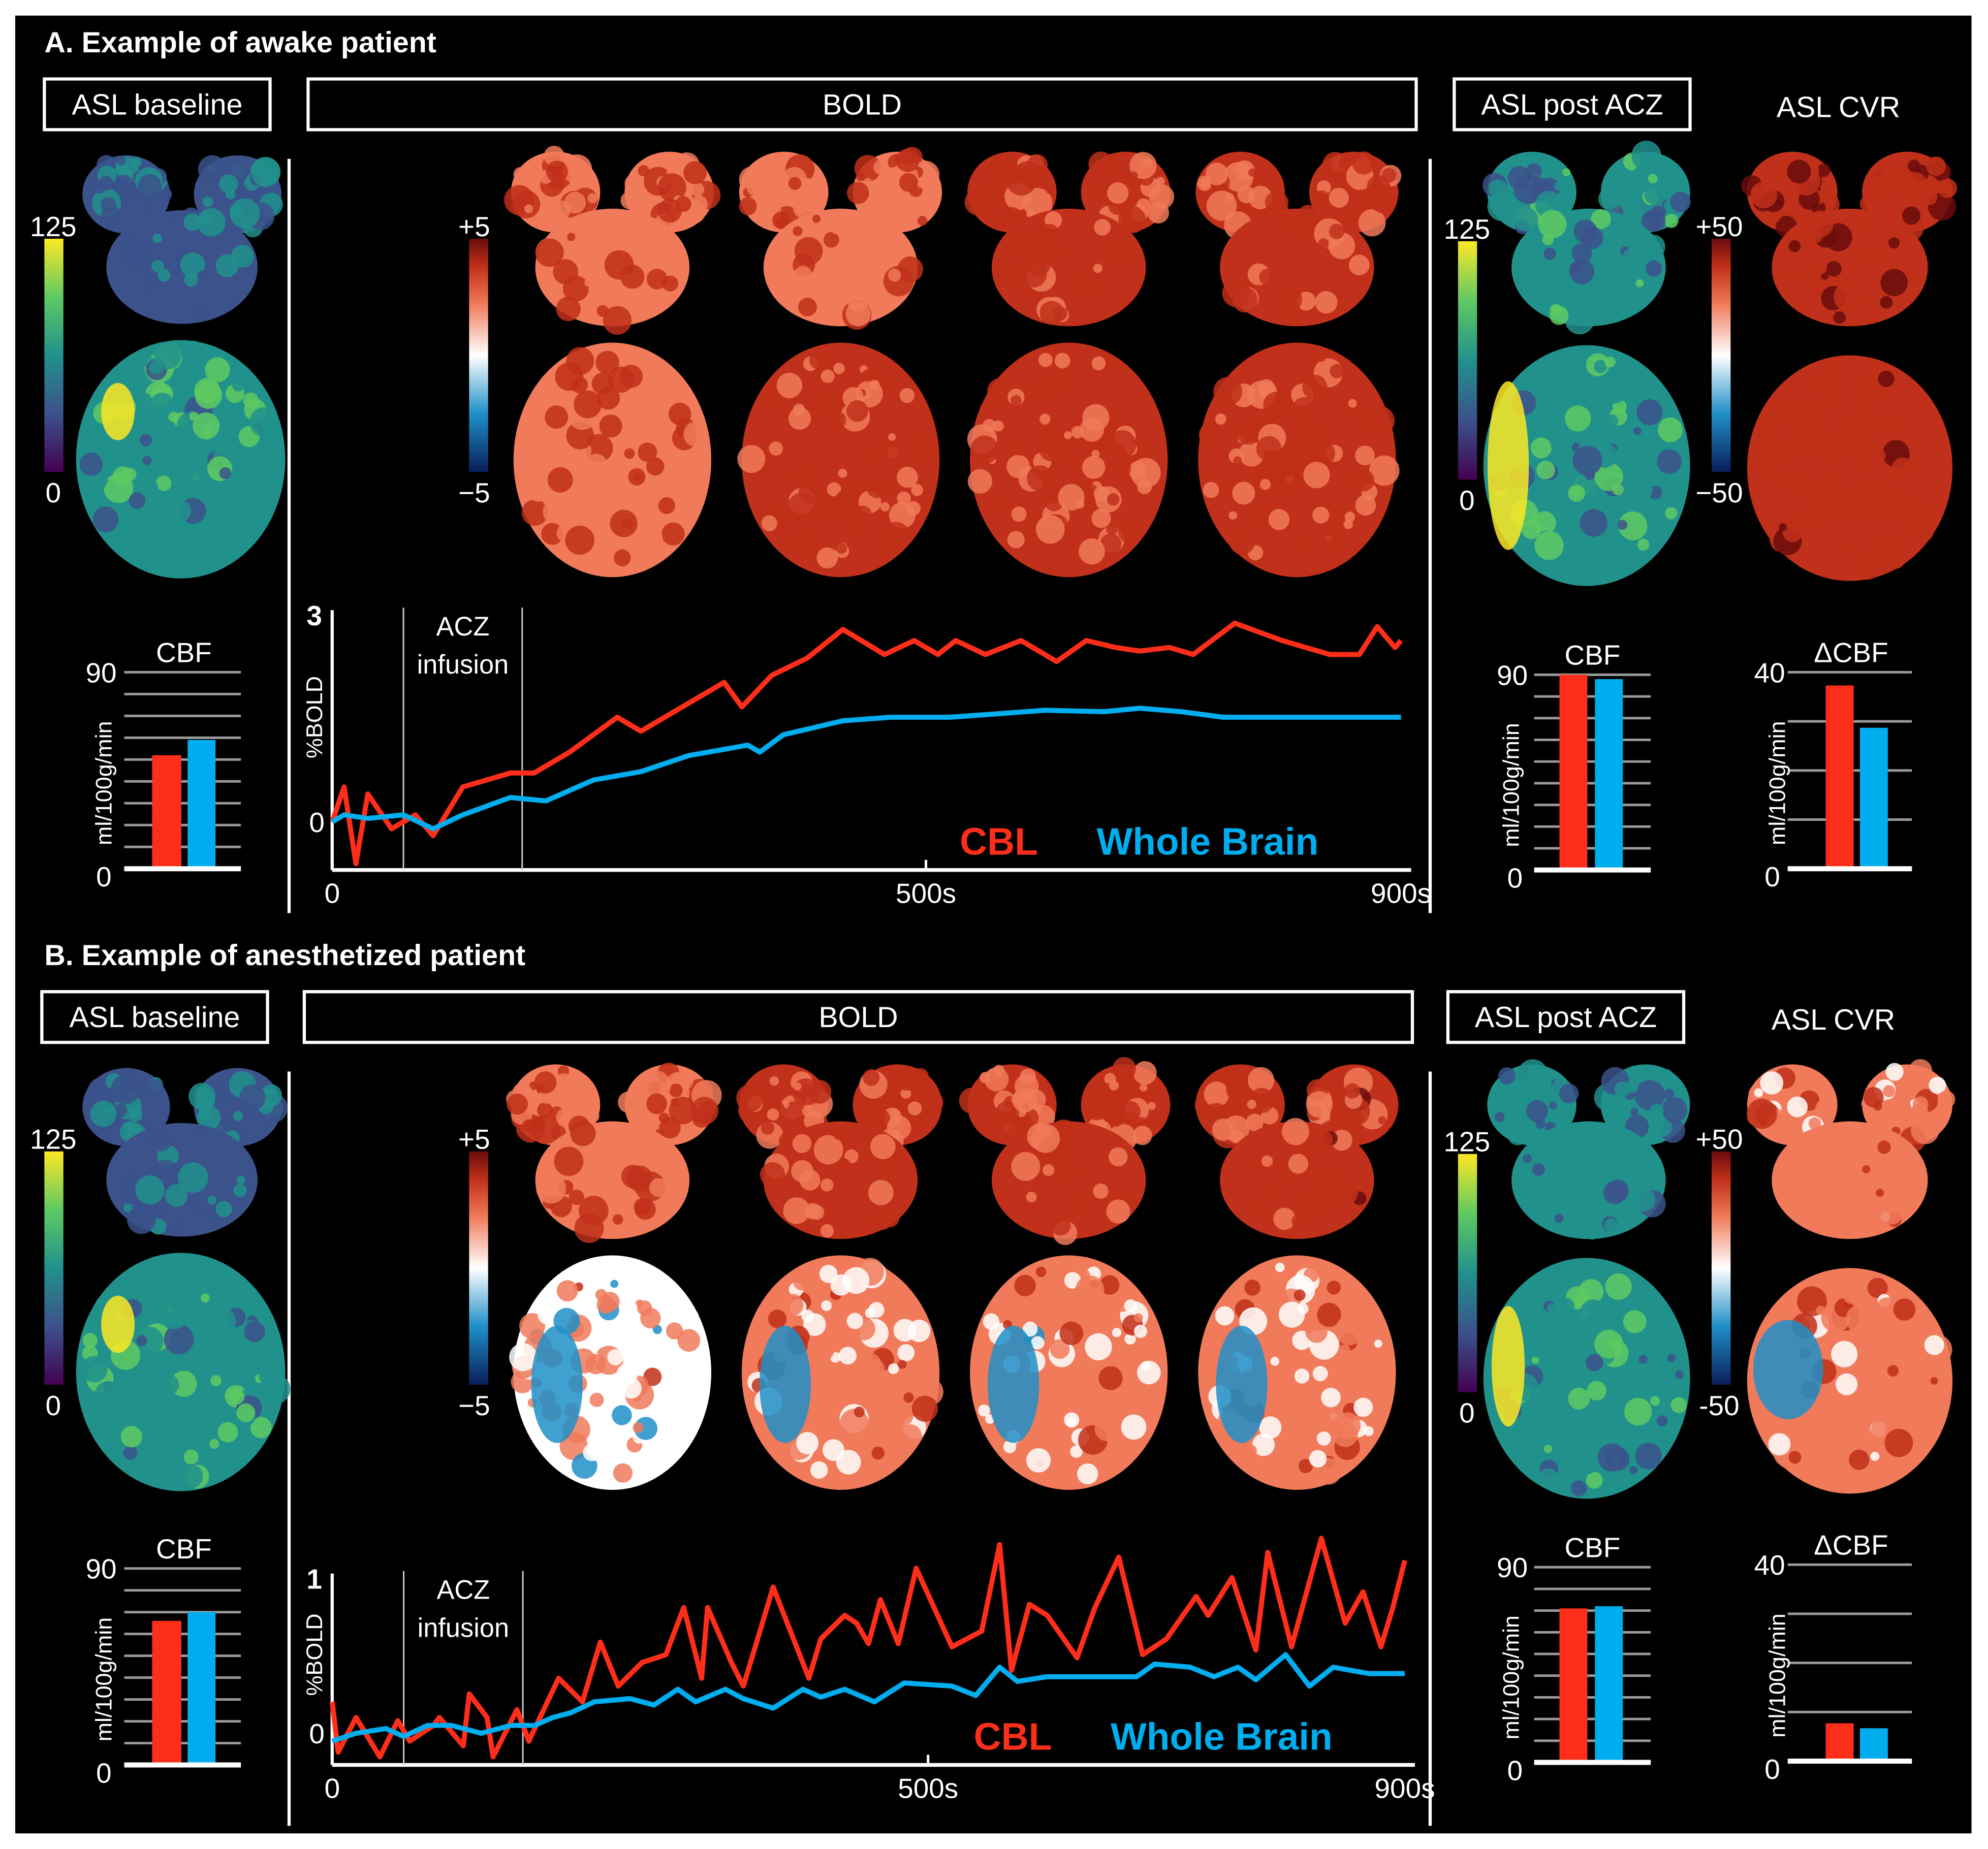 Image resolution: width=1988 pixels, height=1849 pixels. Describe the element at coordinates (314, 615) in the screenshot. I see `y-tick-top: 3` at that location.